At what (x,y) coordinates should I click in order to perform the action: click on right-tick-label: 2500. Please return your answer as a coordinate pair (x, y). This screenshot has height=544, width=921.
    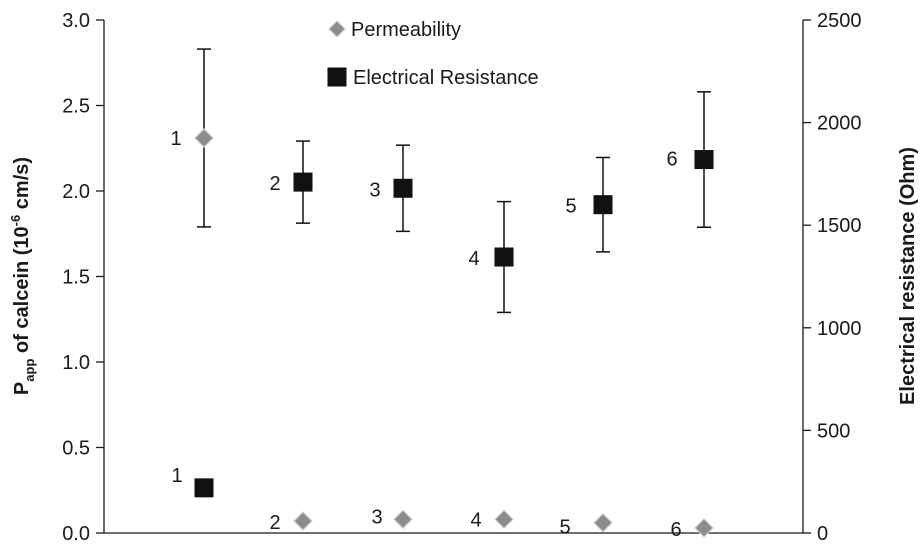
    Looking at the image, I should click on (839, 21).